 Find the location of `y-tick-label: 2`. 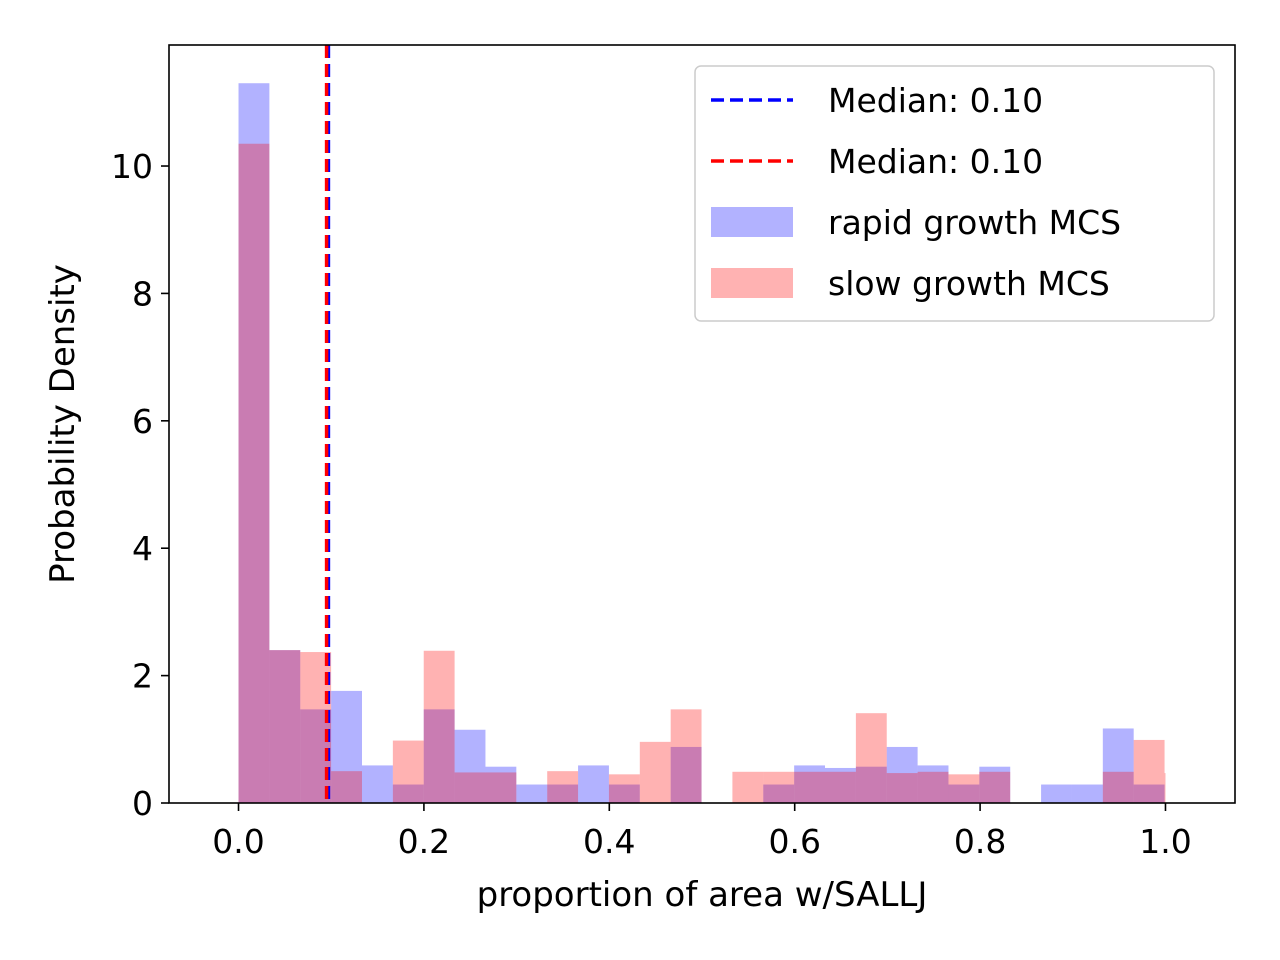

y-tick-label: 2 is located at coordinates (142, 676).